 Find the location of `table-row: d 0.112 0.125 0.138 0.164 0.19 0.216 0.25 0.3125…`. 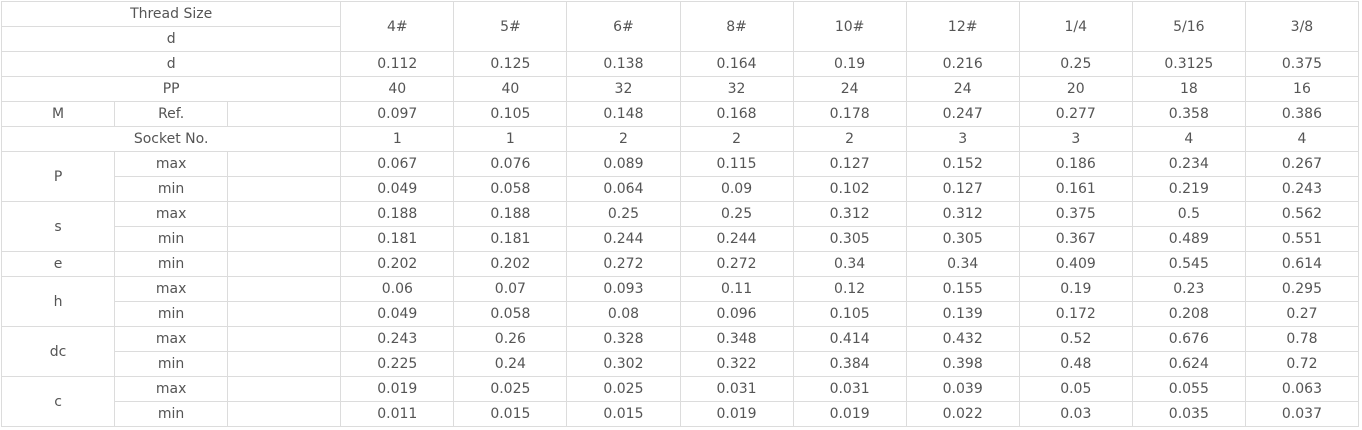

table-row: d 0.112 0.125 0.138 0.164 0.19 0.216 0.25 0.3125… is located at coordinates (680, 64).